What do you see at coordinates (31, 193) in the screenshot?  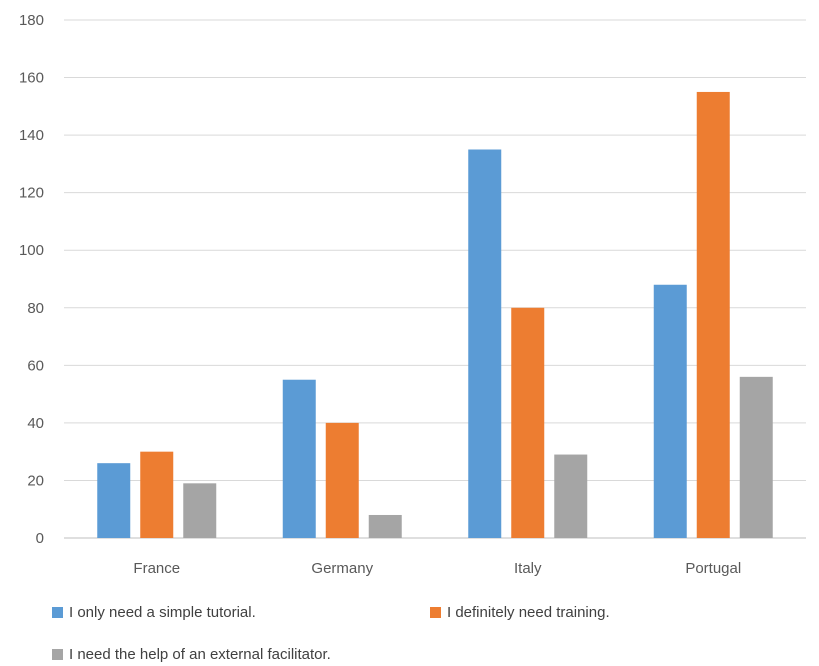 I see `y-tick-label: 120` at bounding box center [31, 193].